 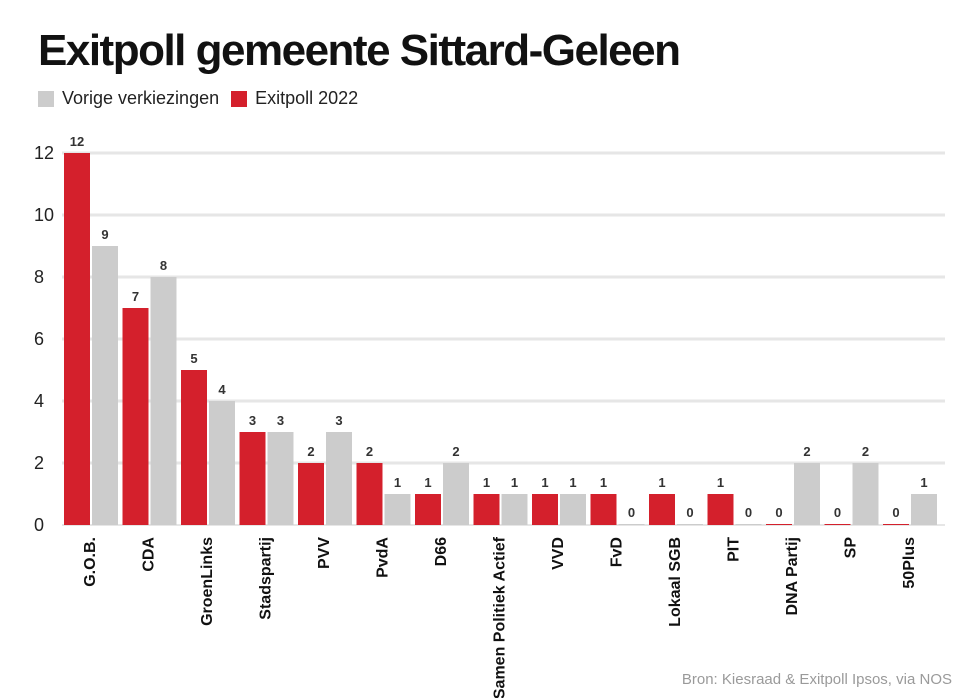 What do you see at coordinates (77, 141) in the screenshot?
I see `value-label-exitpoll-g-o-b: 12` at bounding box center [77, 141].